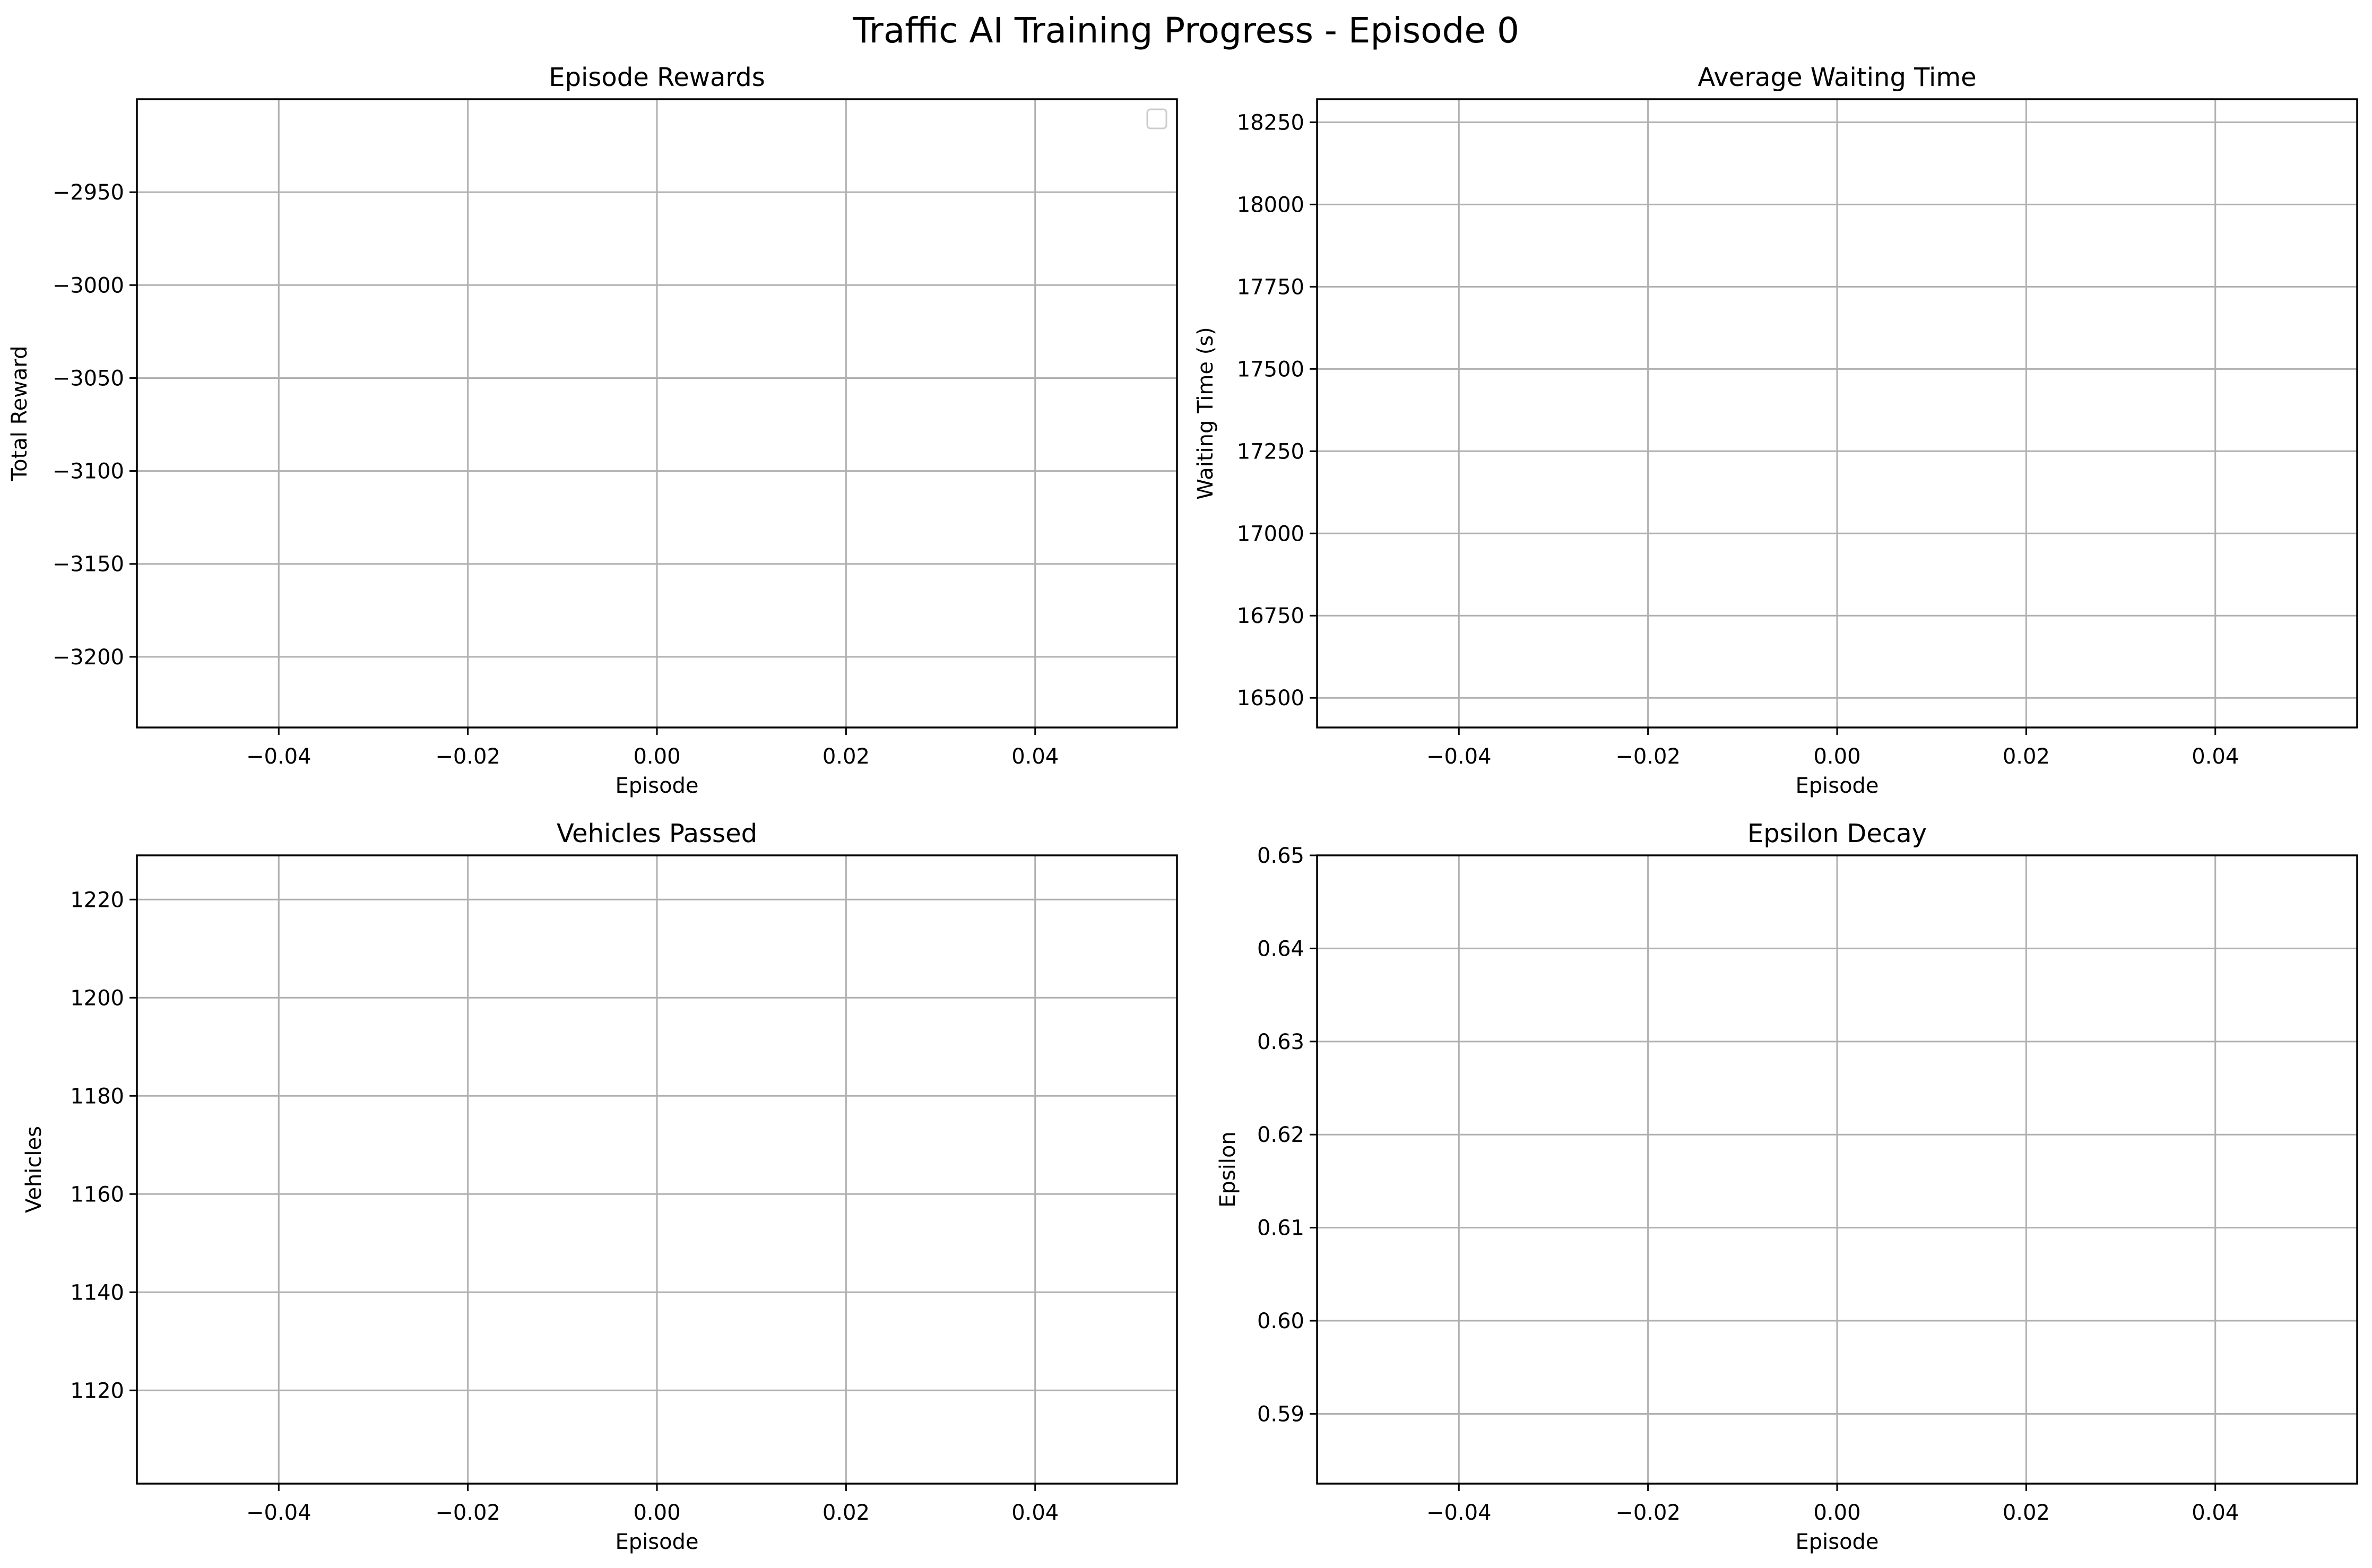 This screenshot has height=1568, width=2372. What do you see at coordinates (97, 1194) in the screenshot?
I see `y-tick-label: 1160` at bounding box center [97, 1194].